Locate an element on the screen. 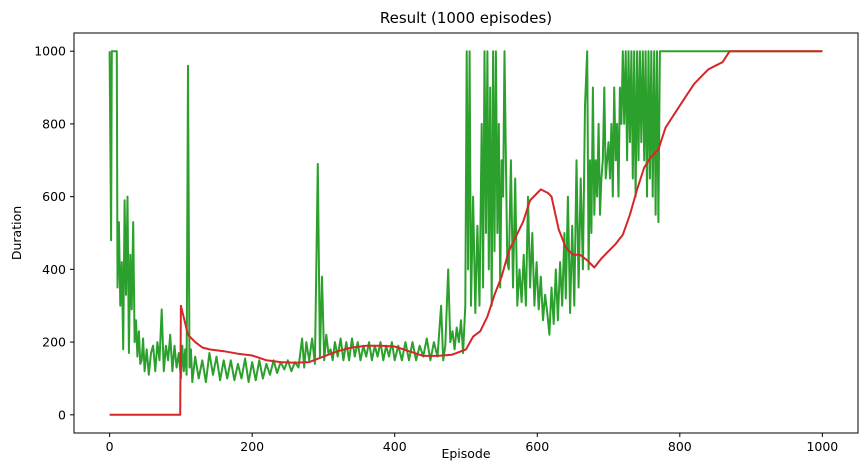 The height and width of the screenshot is (470, 859). y-tick-label: 800 is located at coordinates (54, 123).